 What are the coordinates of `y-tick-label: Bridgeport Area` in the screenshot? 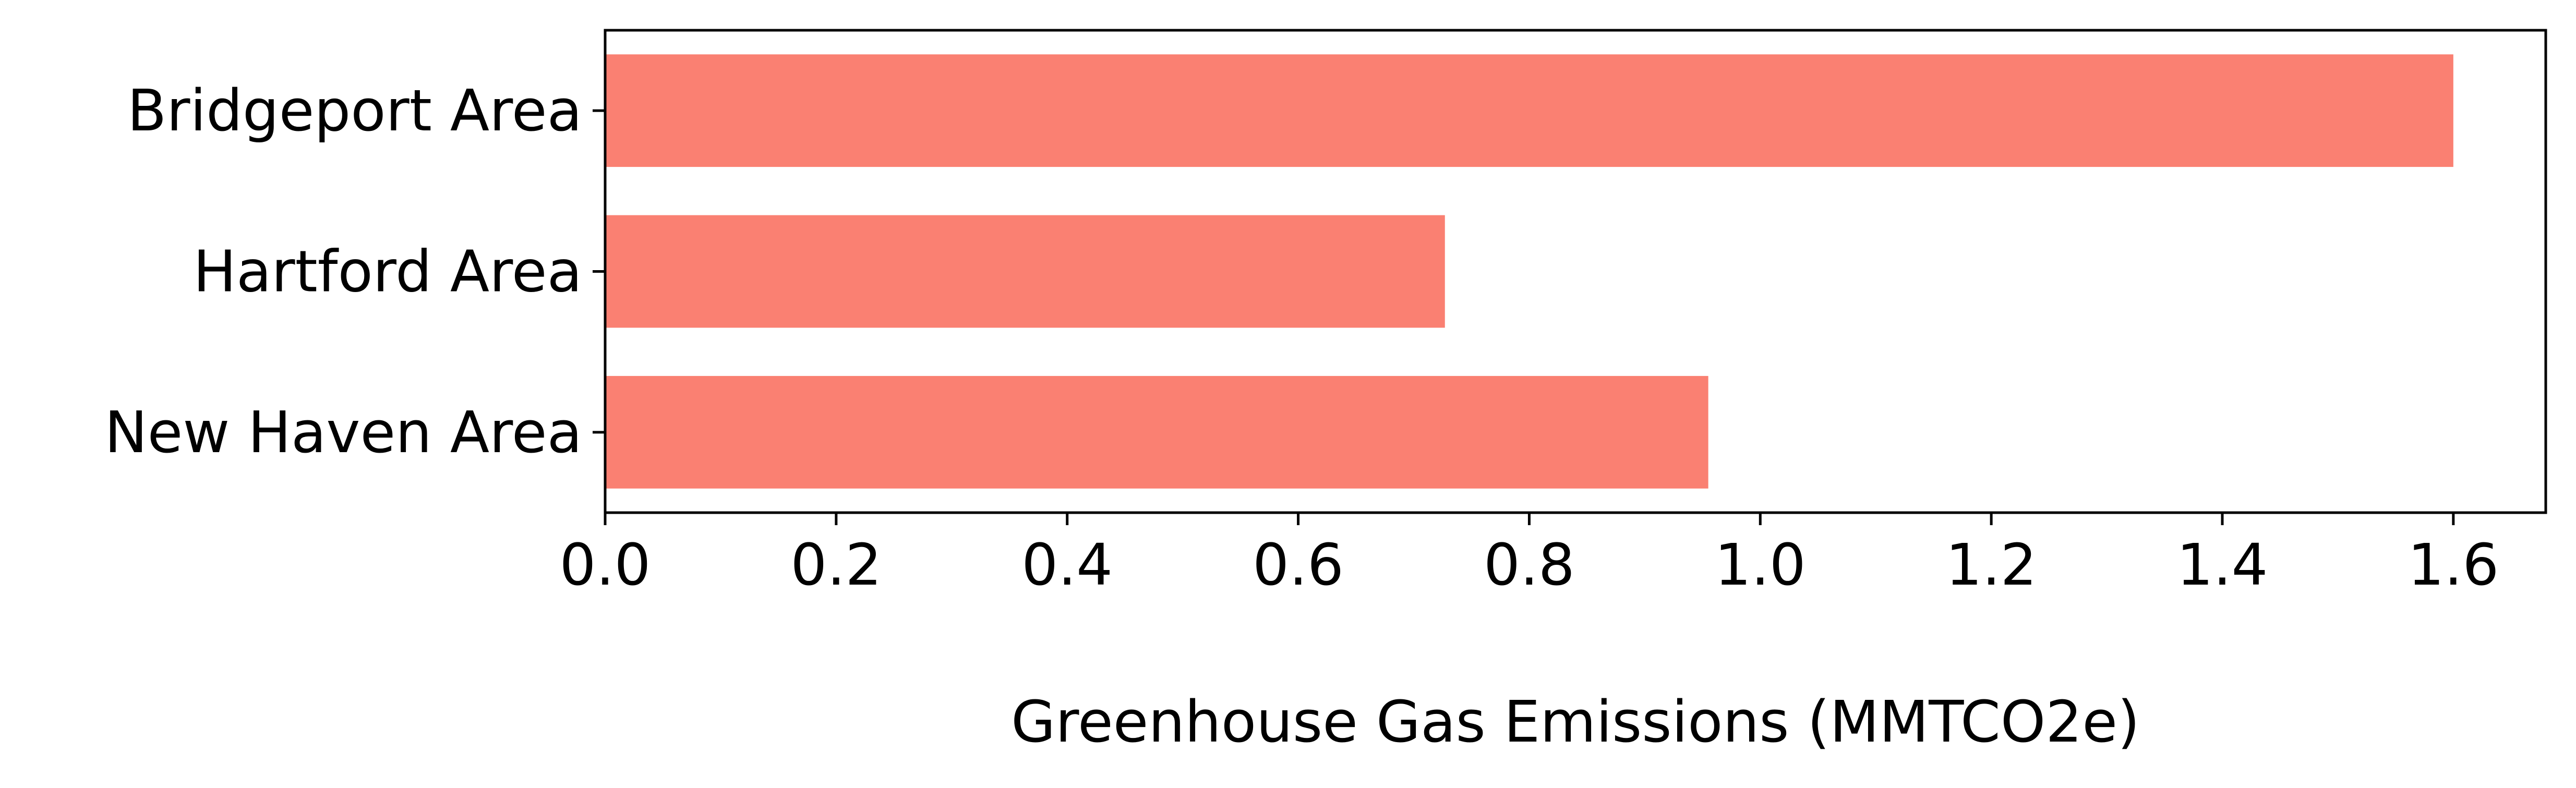 It's located at (354, 111).